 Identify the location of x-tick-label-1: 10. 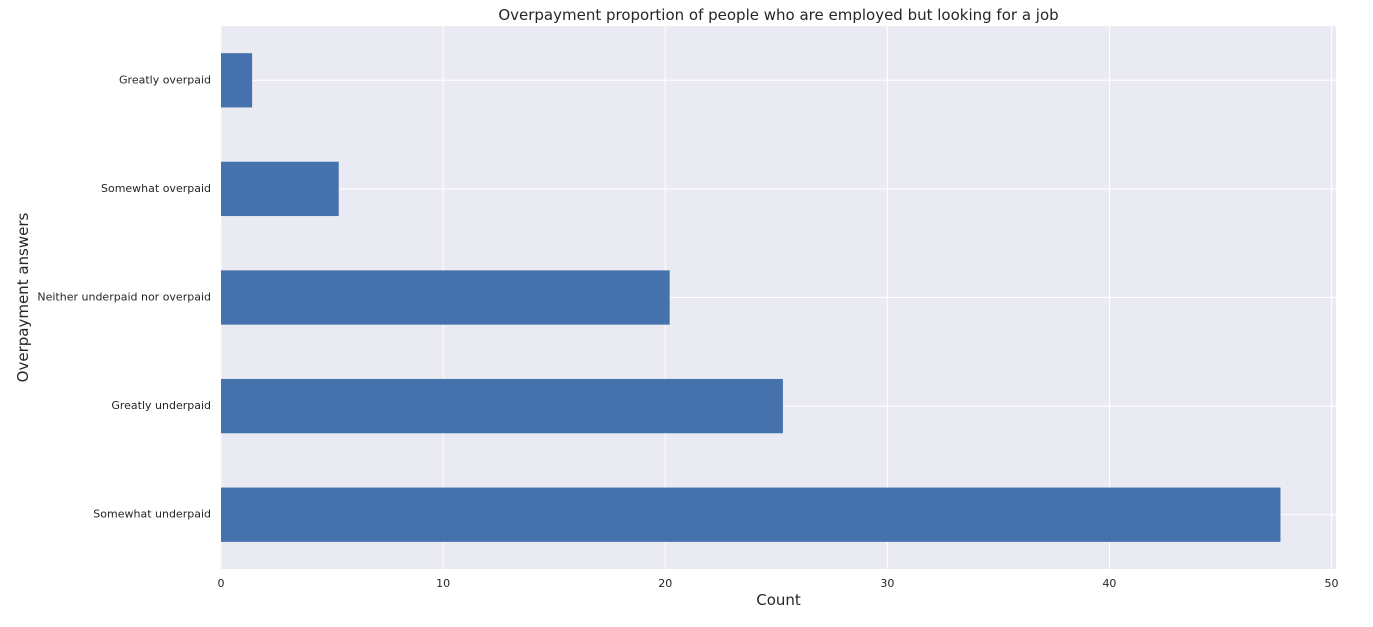
(443, 583).